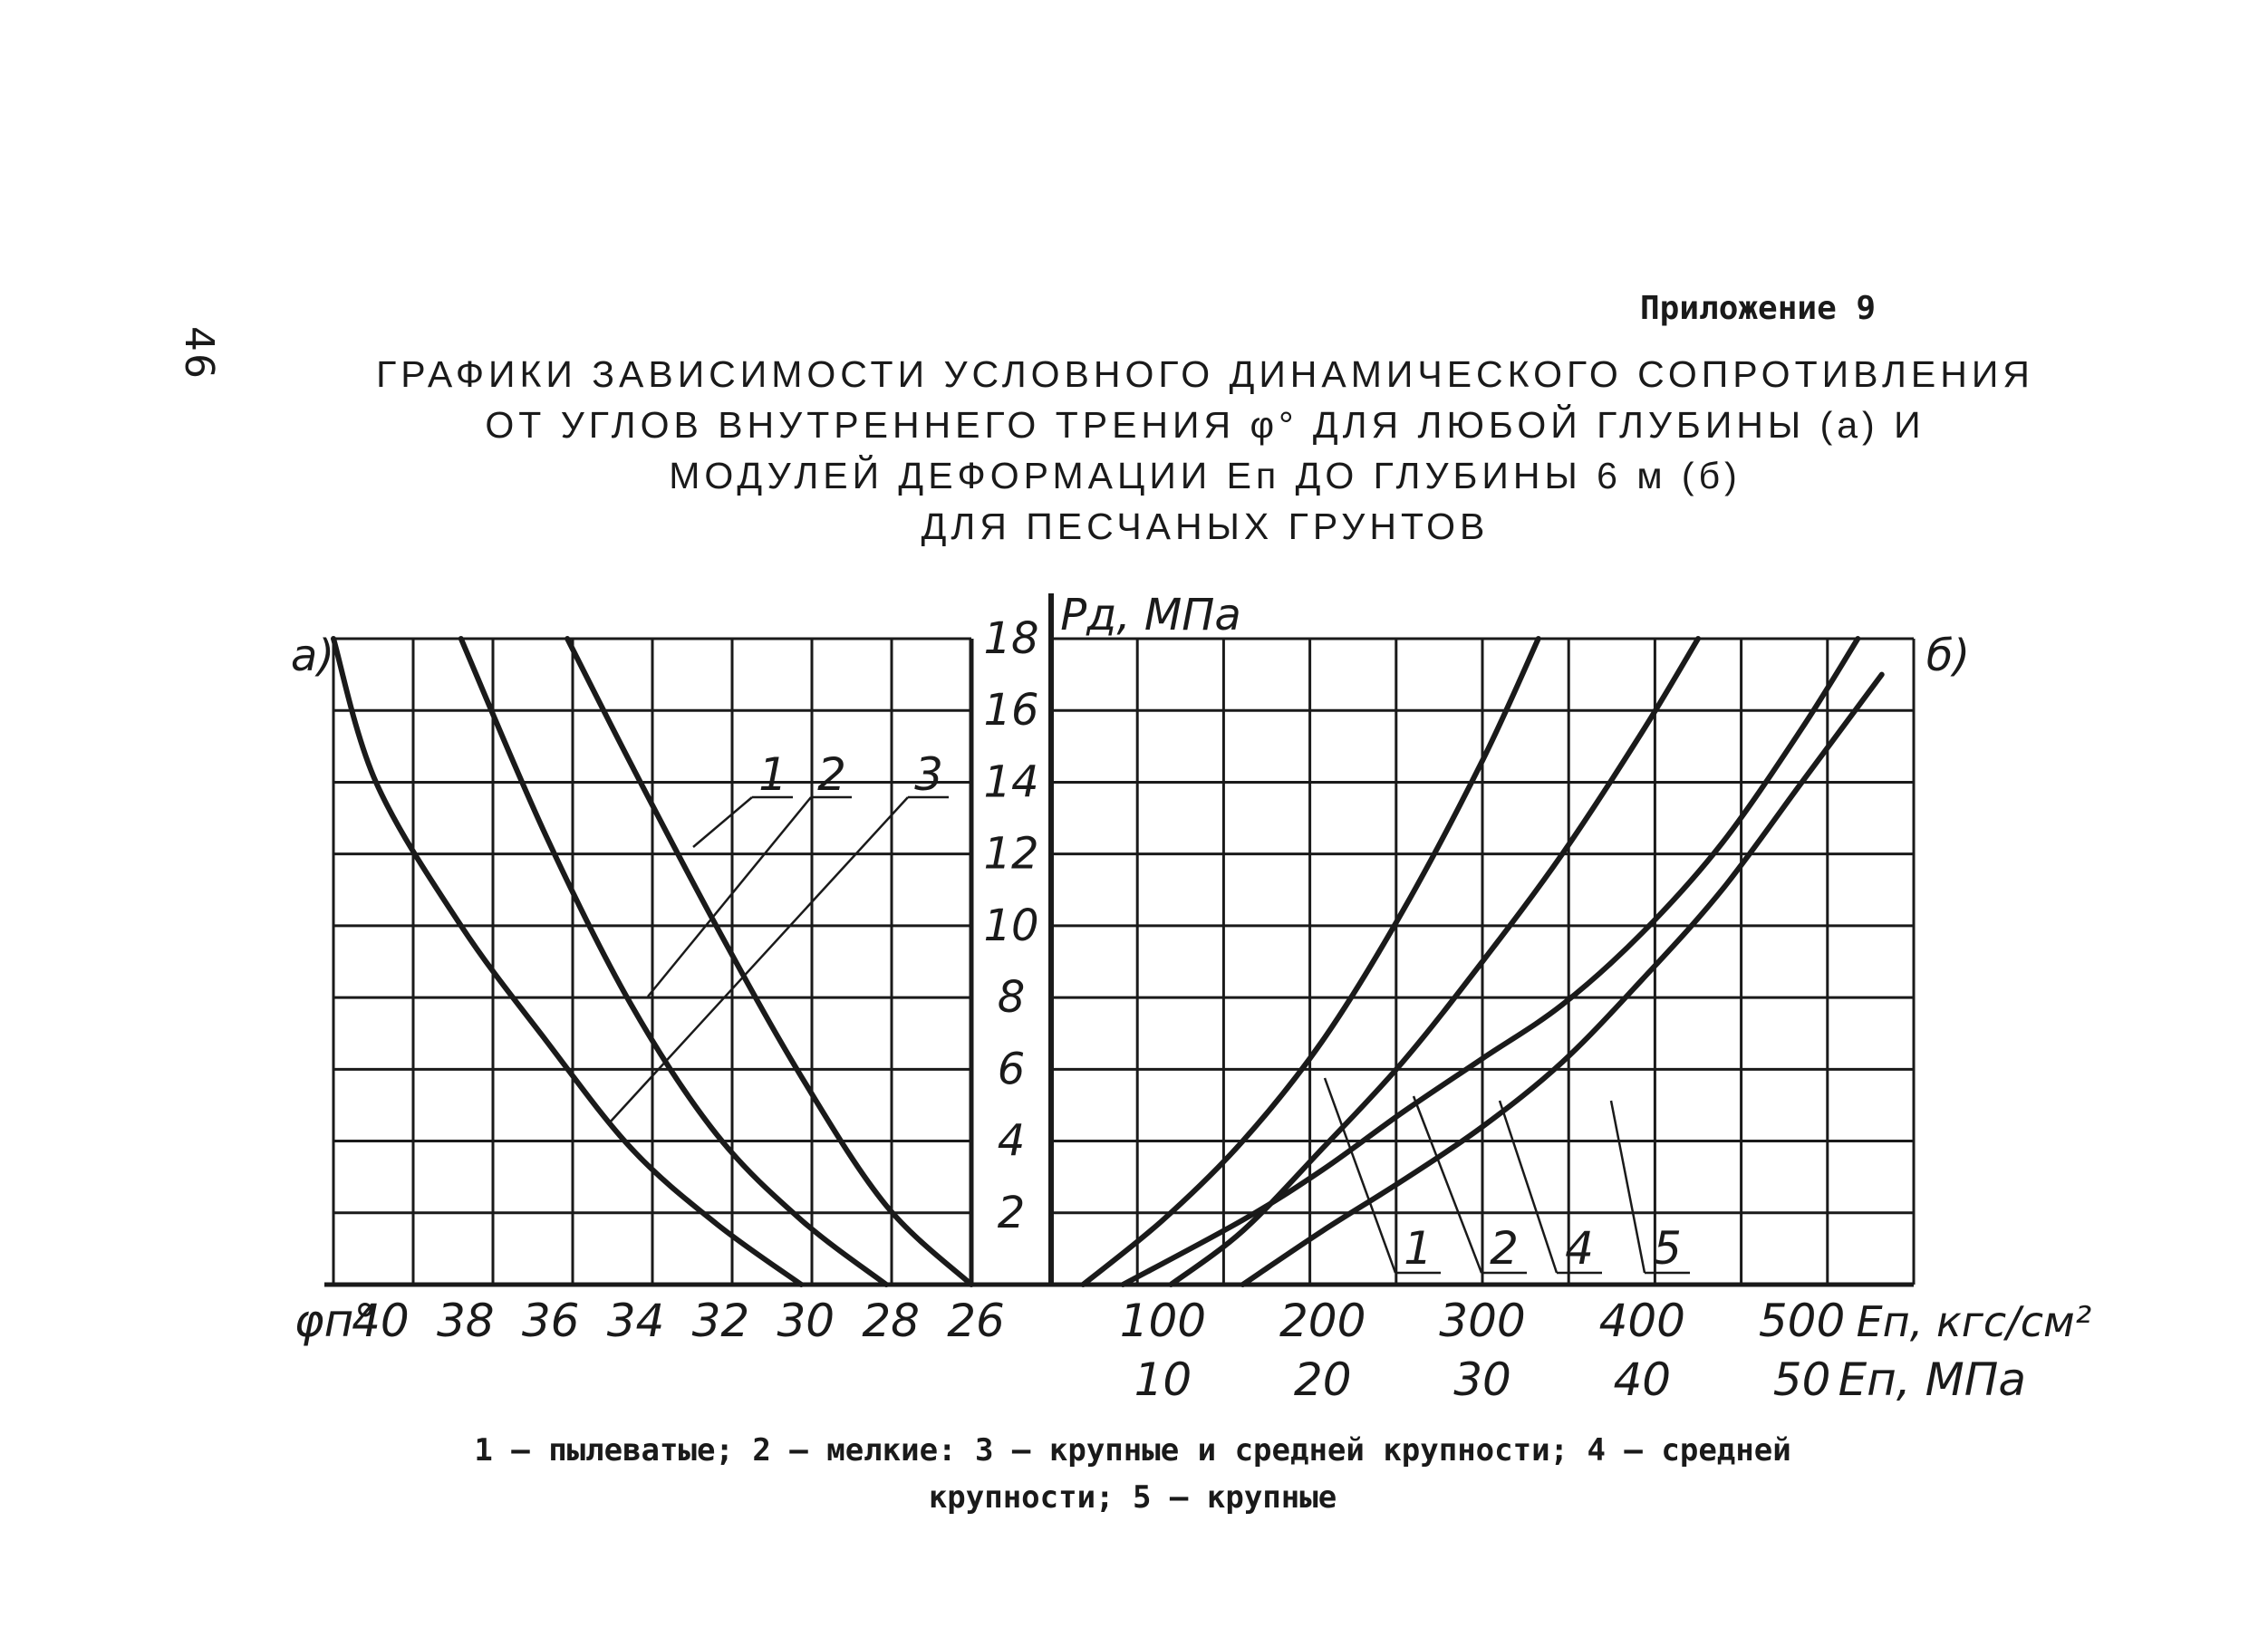 The image size is (2268, 1637). I want to click on y-tick-label: 10, so click(1010, 925).